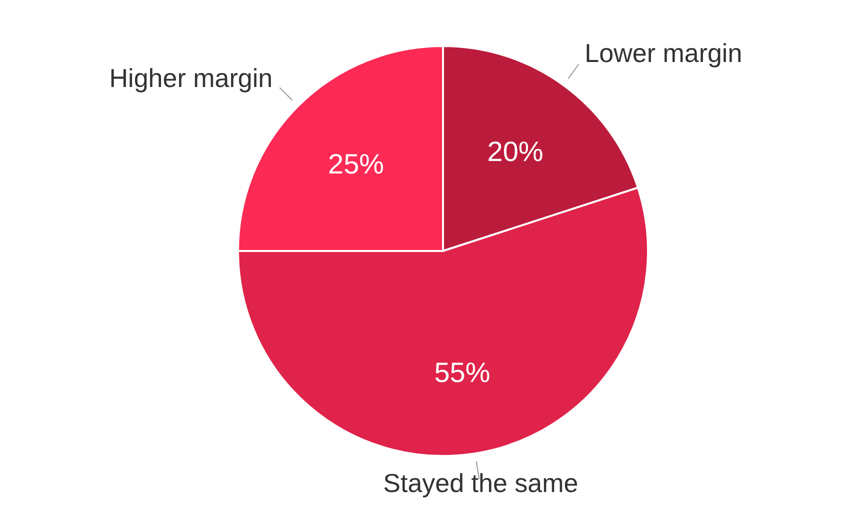 The width and height of the screenshot is (854, 521). What do you see at coordinates (480, 483) in the screenshot?
I see `slice-label: Stayed the same` at bounding box center [480, 483].